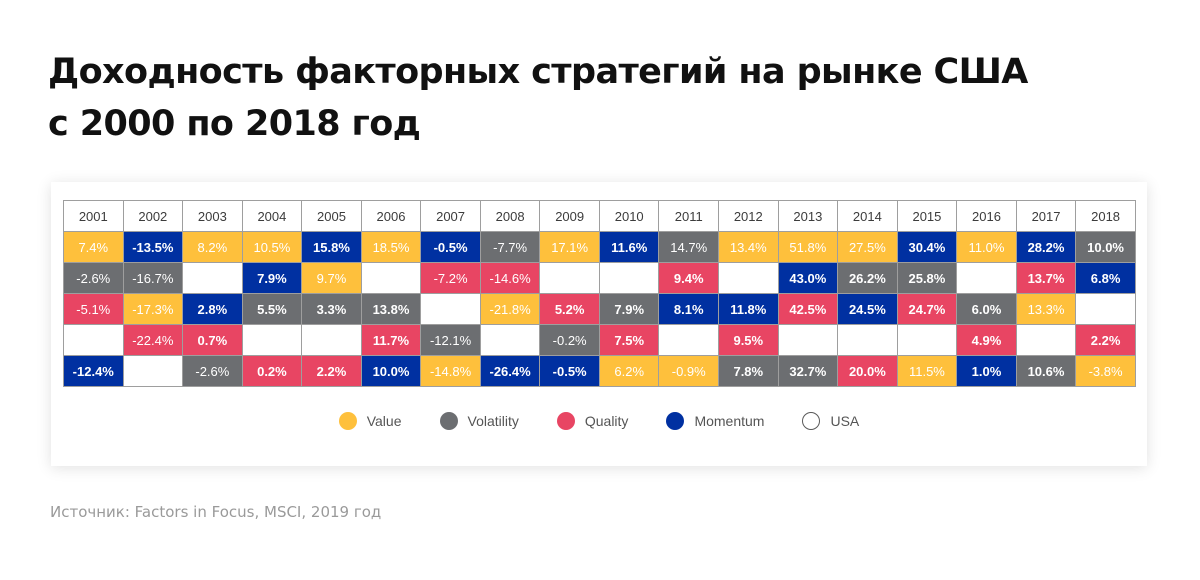  Describe the element at coordinates (867, 309) in the screenshot. I see `cell-2014-momentum: 24.5%` at that location.